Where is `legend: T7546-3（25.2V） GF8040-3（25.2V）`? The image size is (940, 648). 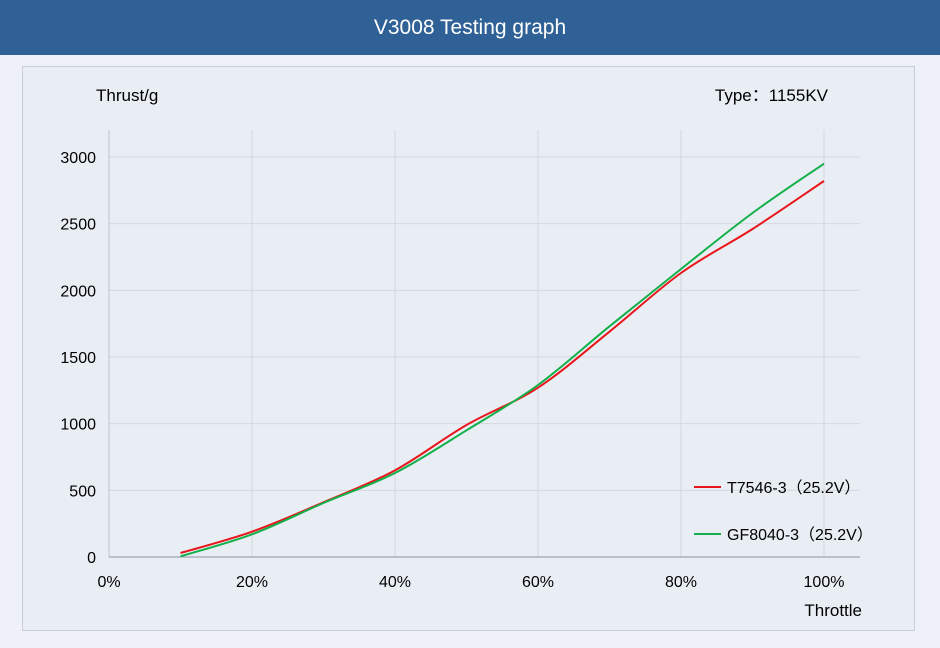
legend: T7546-3（25.2V） GF8040-3（25.2V） is located at coordinates (783, 511).